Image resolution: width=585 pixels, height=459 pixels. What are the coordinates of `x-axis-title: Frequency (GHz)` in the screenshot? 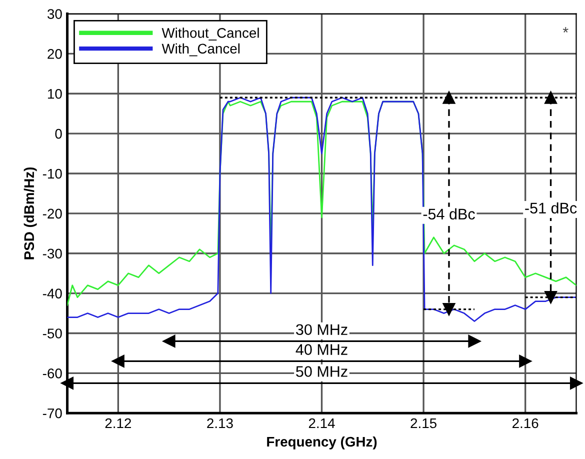 It's located at (322, 443).